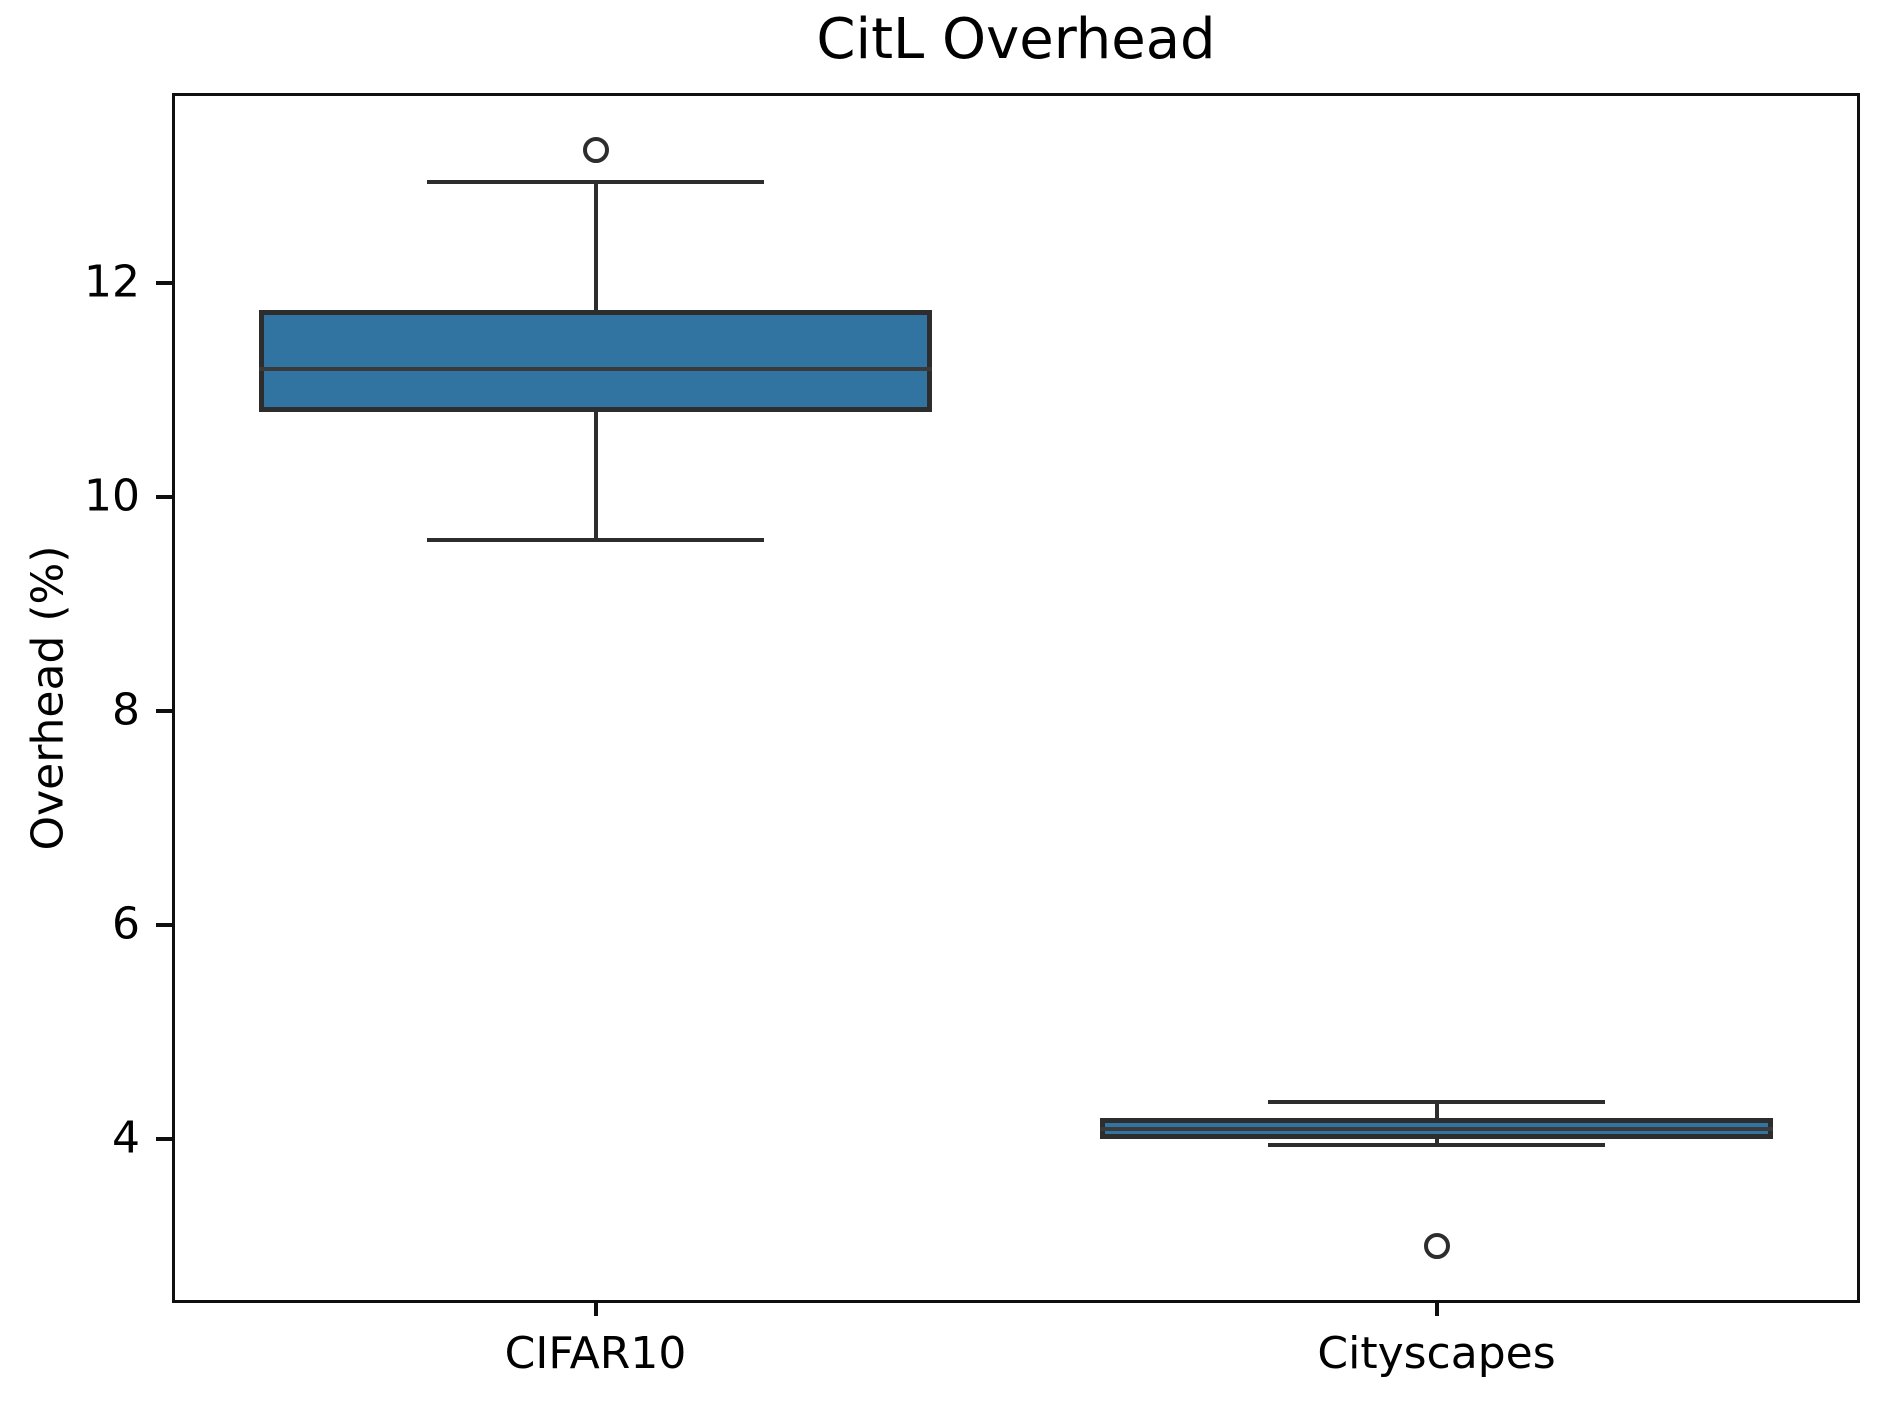  What do you see at coordinates (126, 710) in the screenshot?
I see `y-tick-label: 8` at bounding box center [126, 710].